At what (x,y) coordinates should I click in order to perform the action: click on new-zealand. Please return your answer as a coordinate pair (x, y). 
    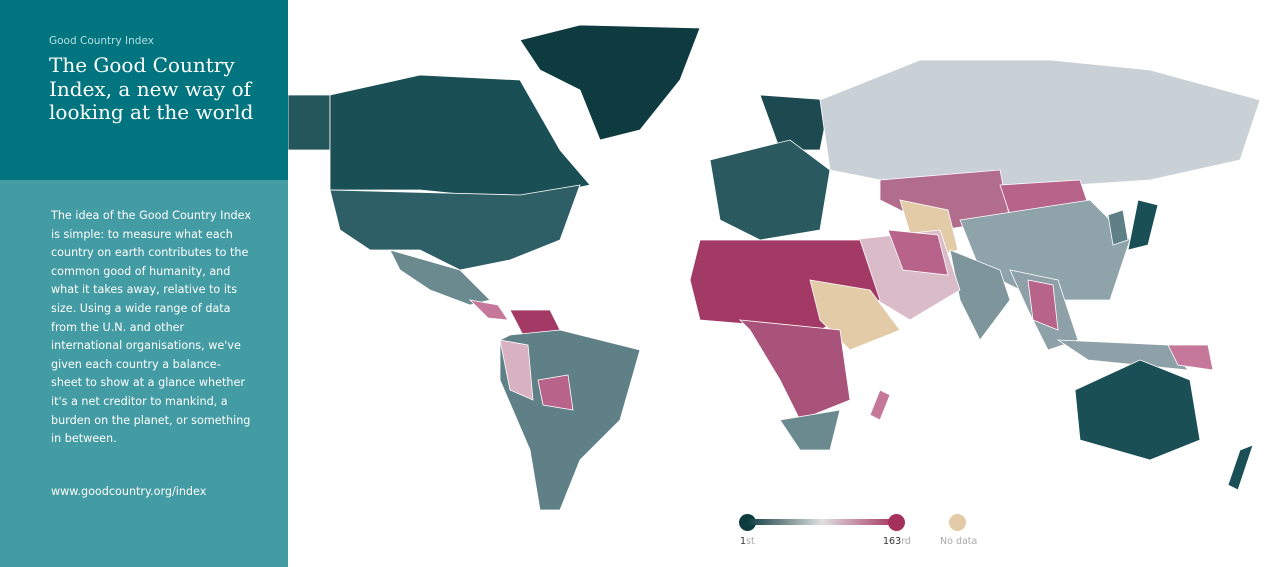
    Looking at the image, I should click on (1240, 467).